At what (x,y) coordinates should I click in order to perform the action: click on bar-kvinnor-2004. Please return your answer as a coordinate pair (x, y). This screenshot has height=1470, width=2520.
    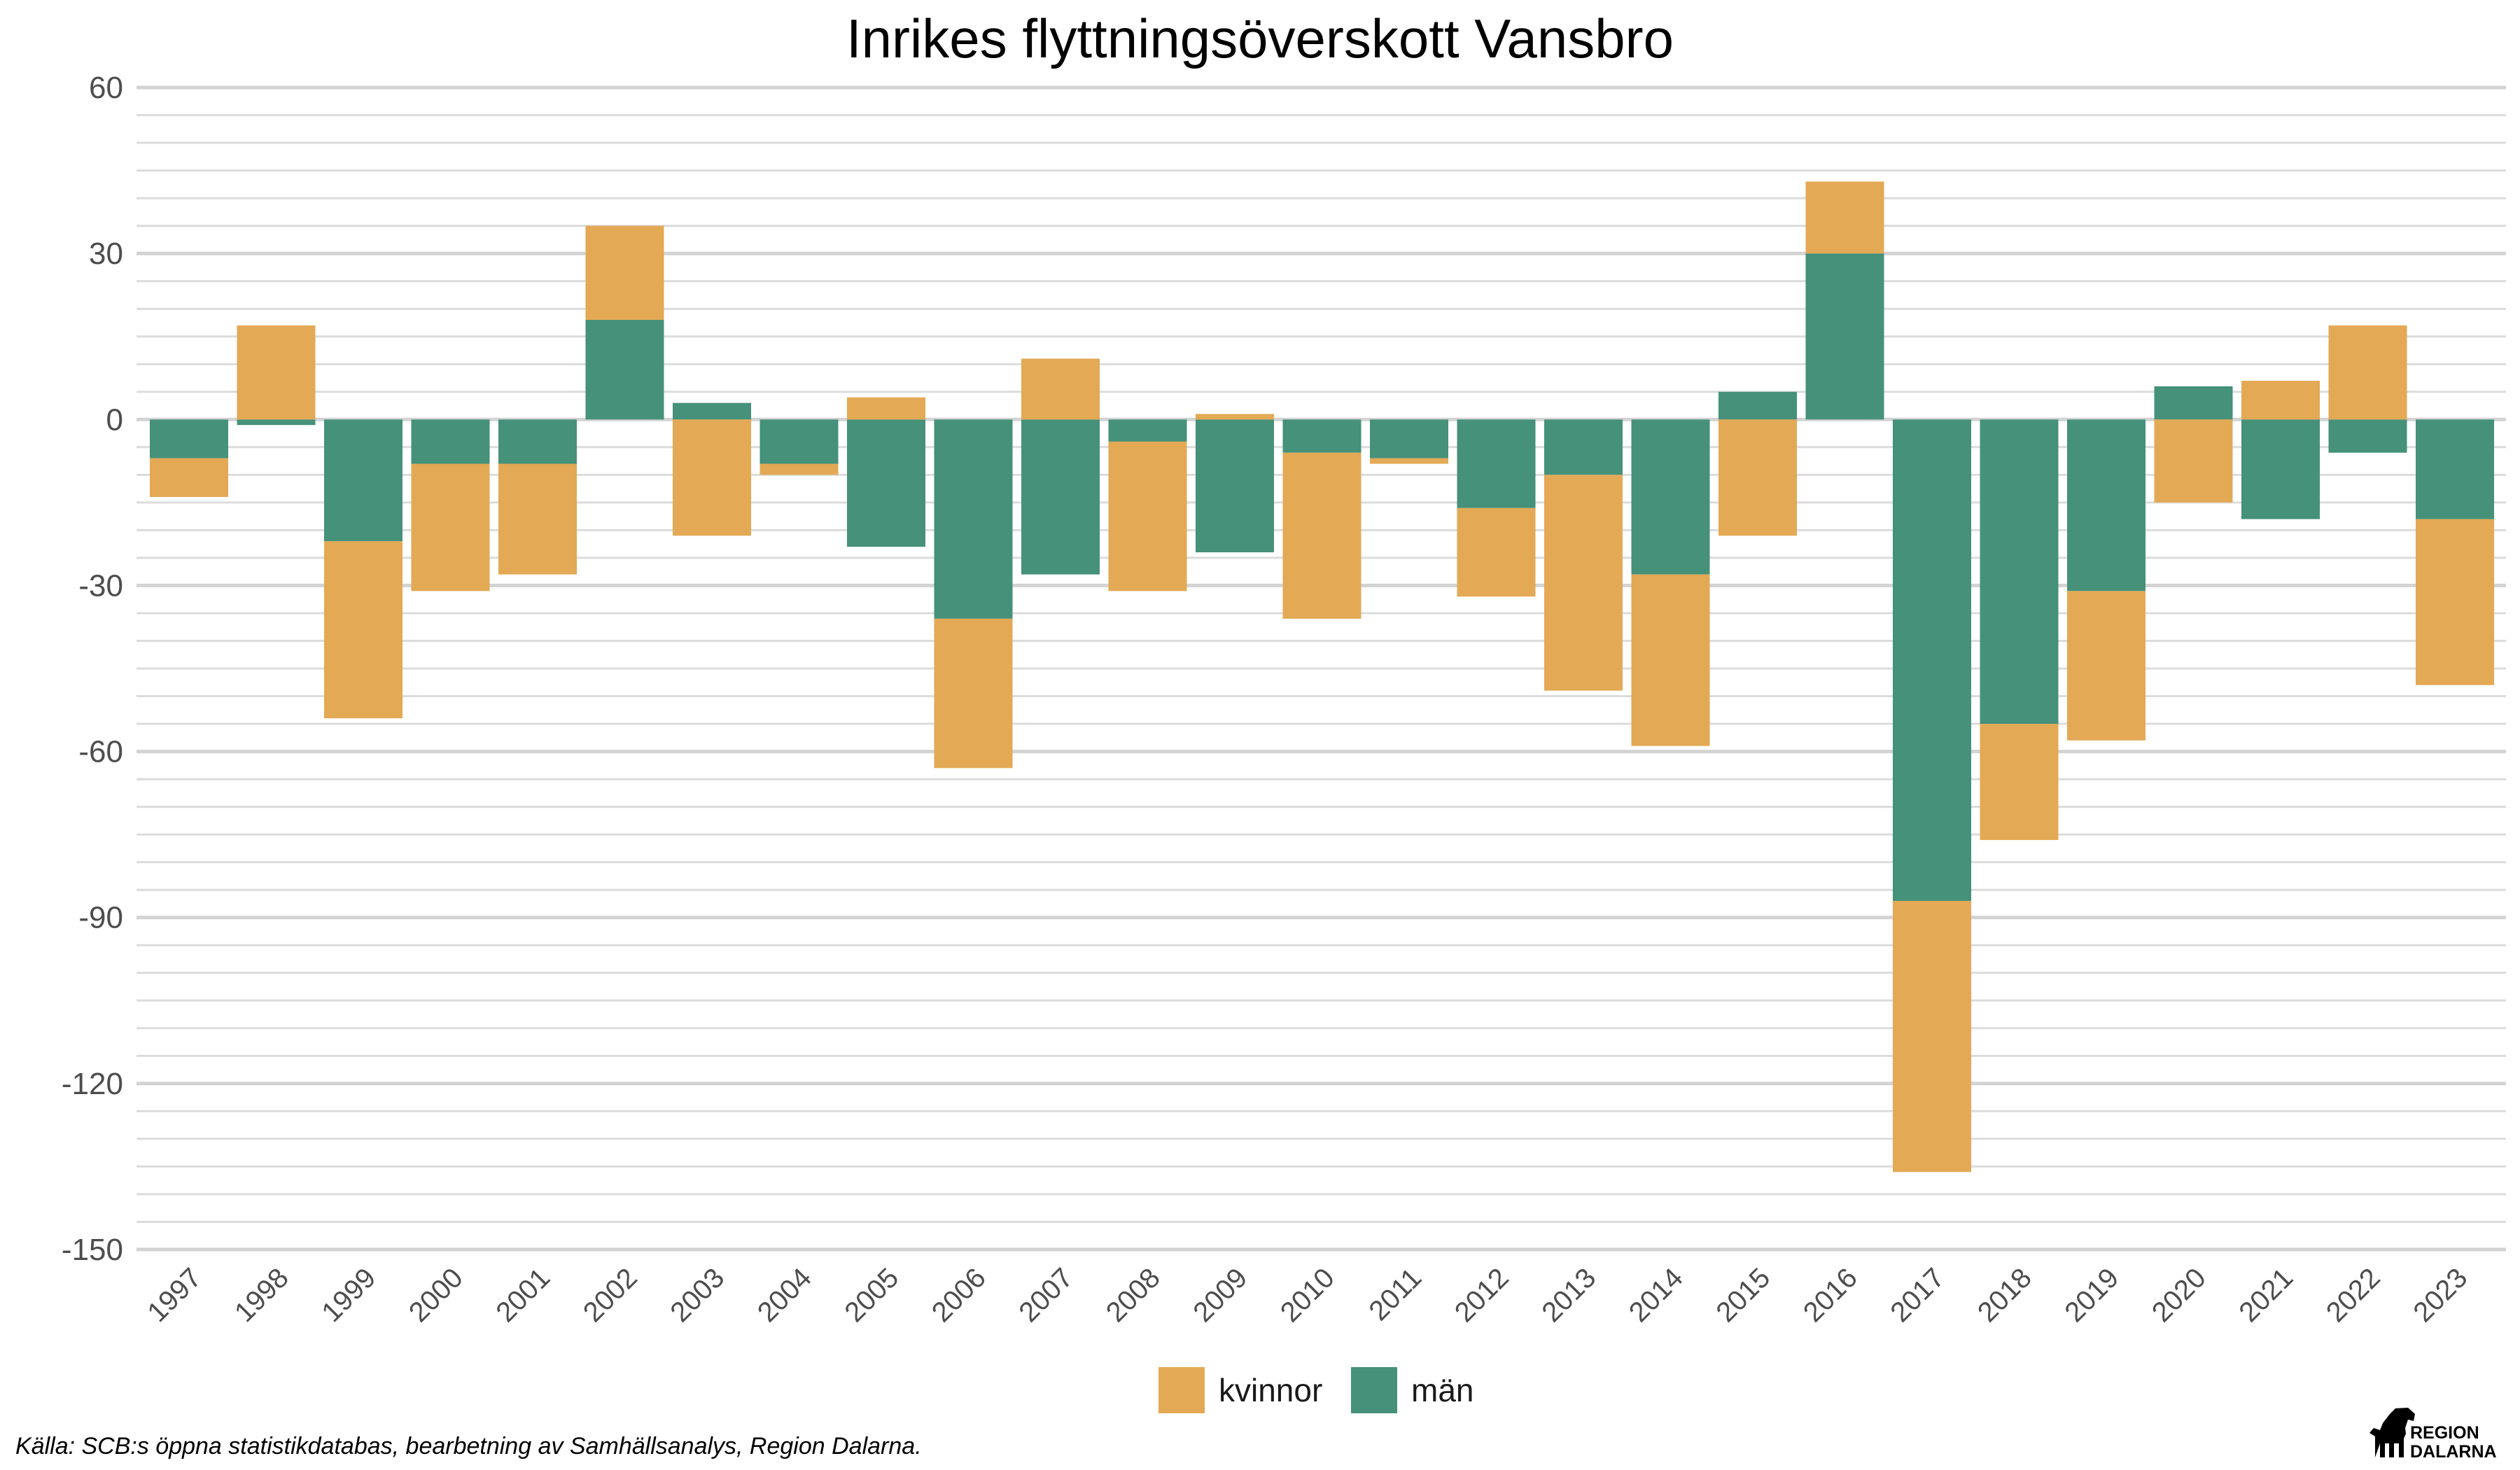
    Looking at the image, I should click on (799, 469).